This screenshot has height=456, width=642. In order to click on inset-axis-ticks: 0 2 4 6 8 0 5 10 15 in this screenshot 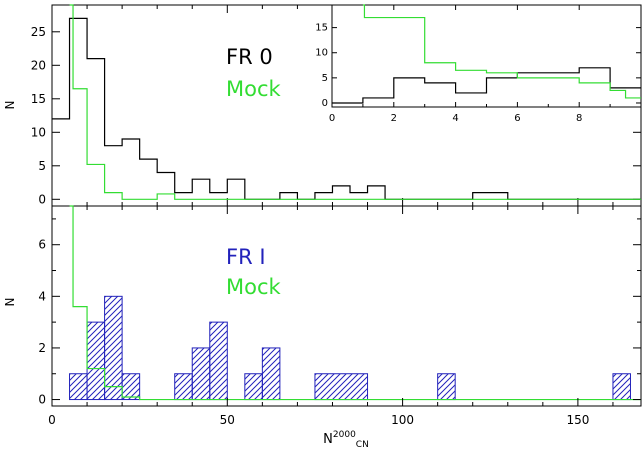, I will do `click(478, 64)`.